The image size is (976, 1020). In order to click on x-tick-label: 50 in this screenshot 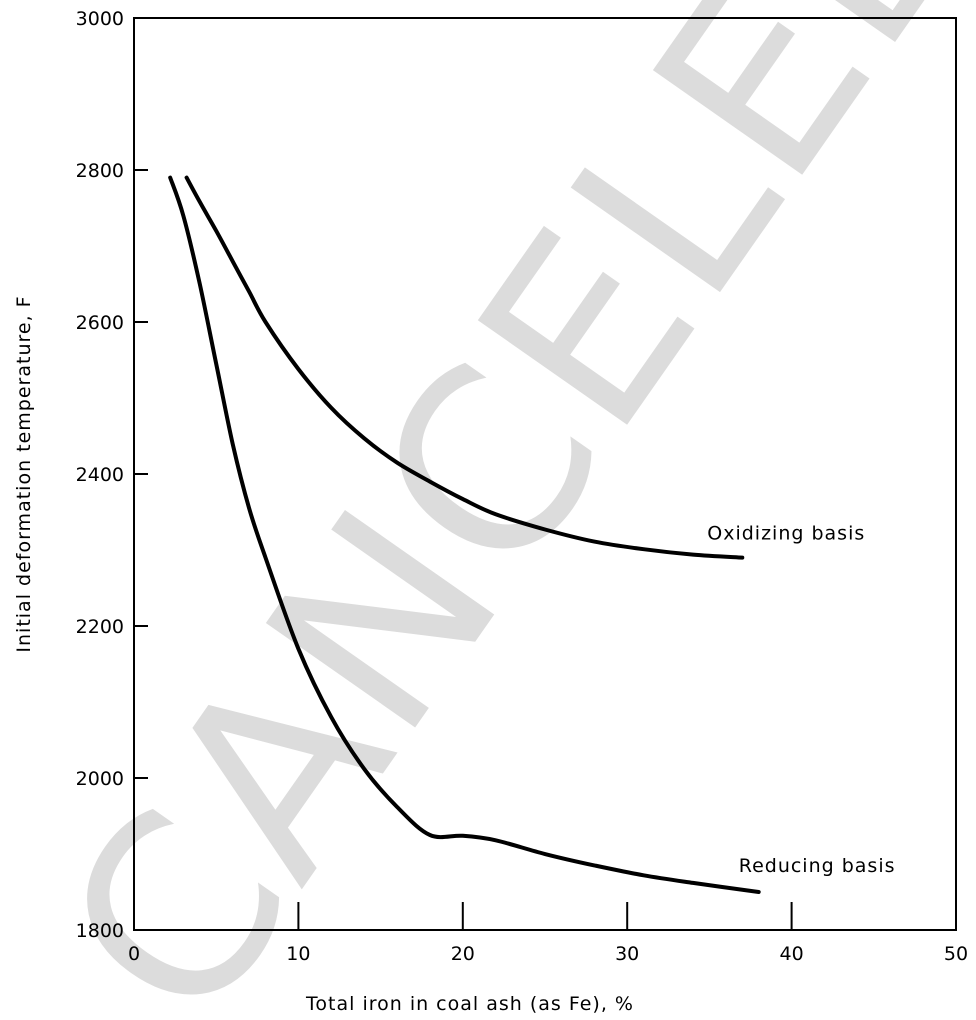, I will do `click(956, 954)`.